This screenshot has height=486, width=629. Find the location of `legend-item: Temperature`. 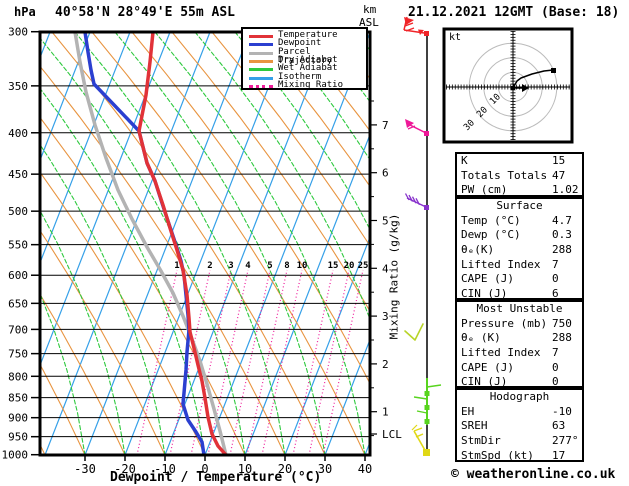

legend-item: Temperature is located at coordinates (306, 35).